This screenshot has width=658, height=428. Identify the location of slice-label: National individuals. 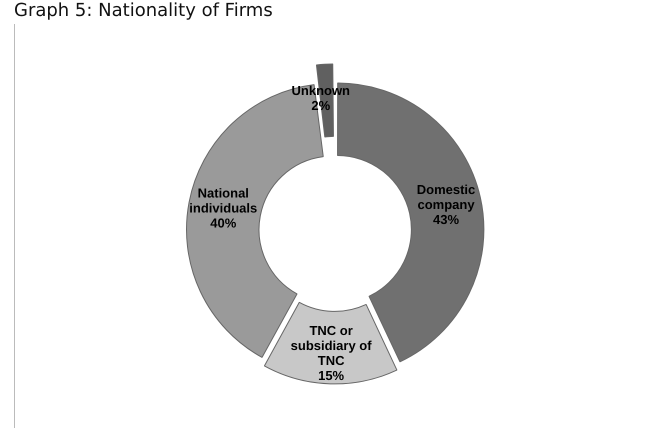
(223, 200).